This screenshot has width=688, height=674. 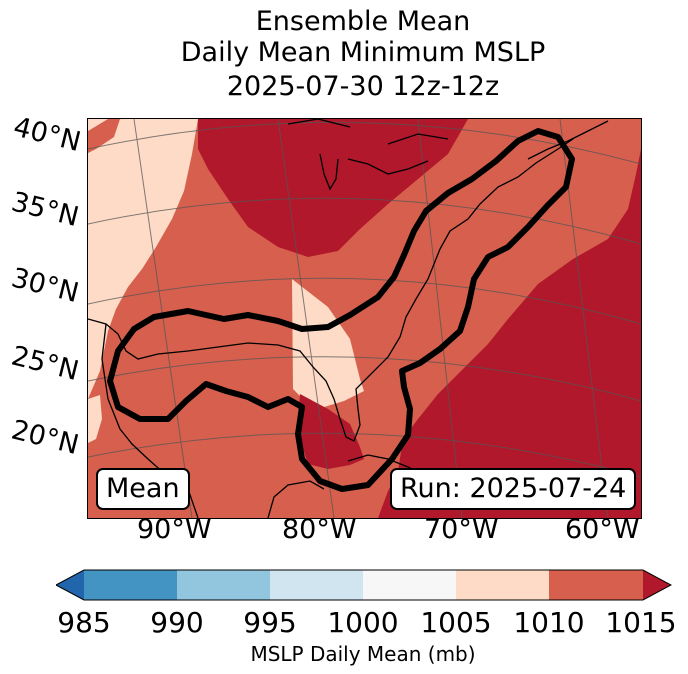 What do you see at coordinates (45, 210) in the screenshot?
I see `lat-label-35n: 35°N` at bounding box center [45, 210].